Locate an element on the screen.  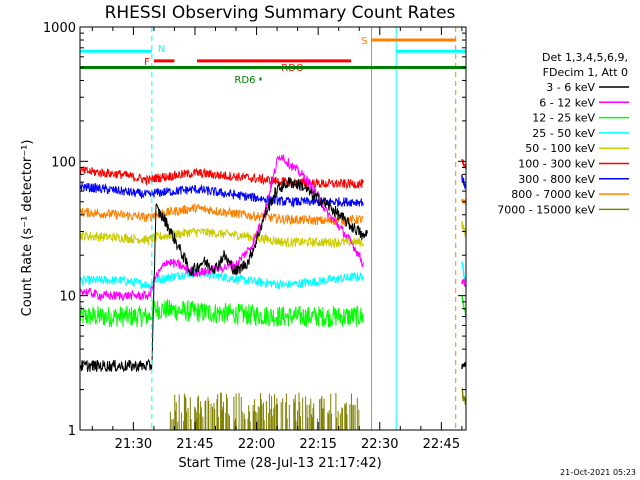
y-tick-label: 1 is located at coordinates (72, 431).